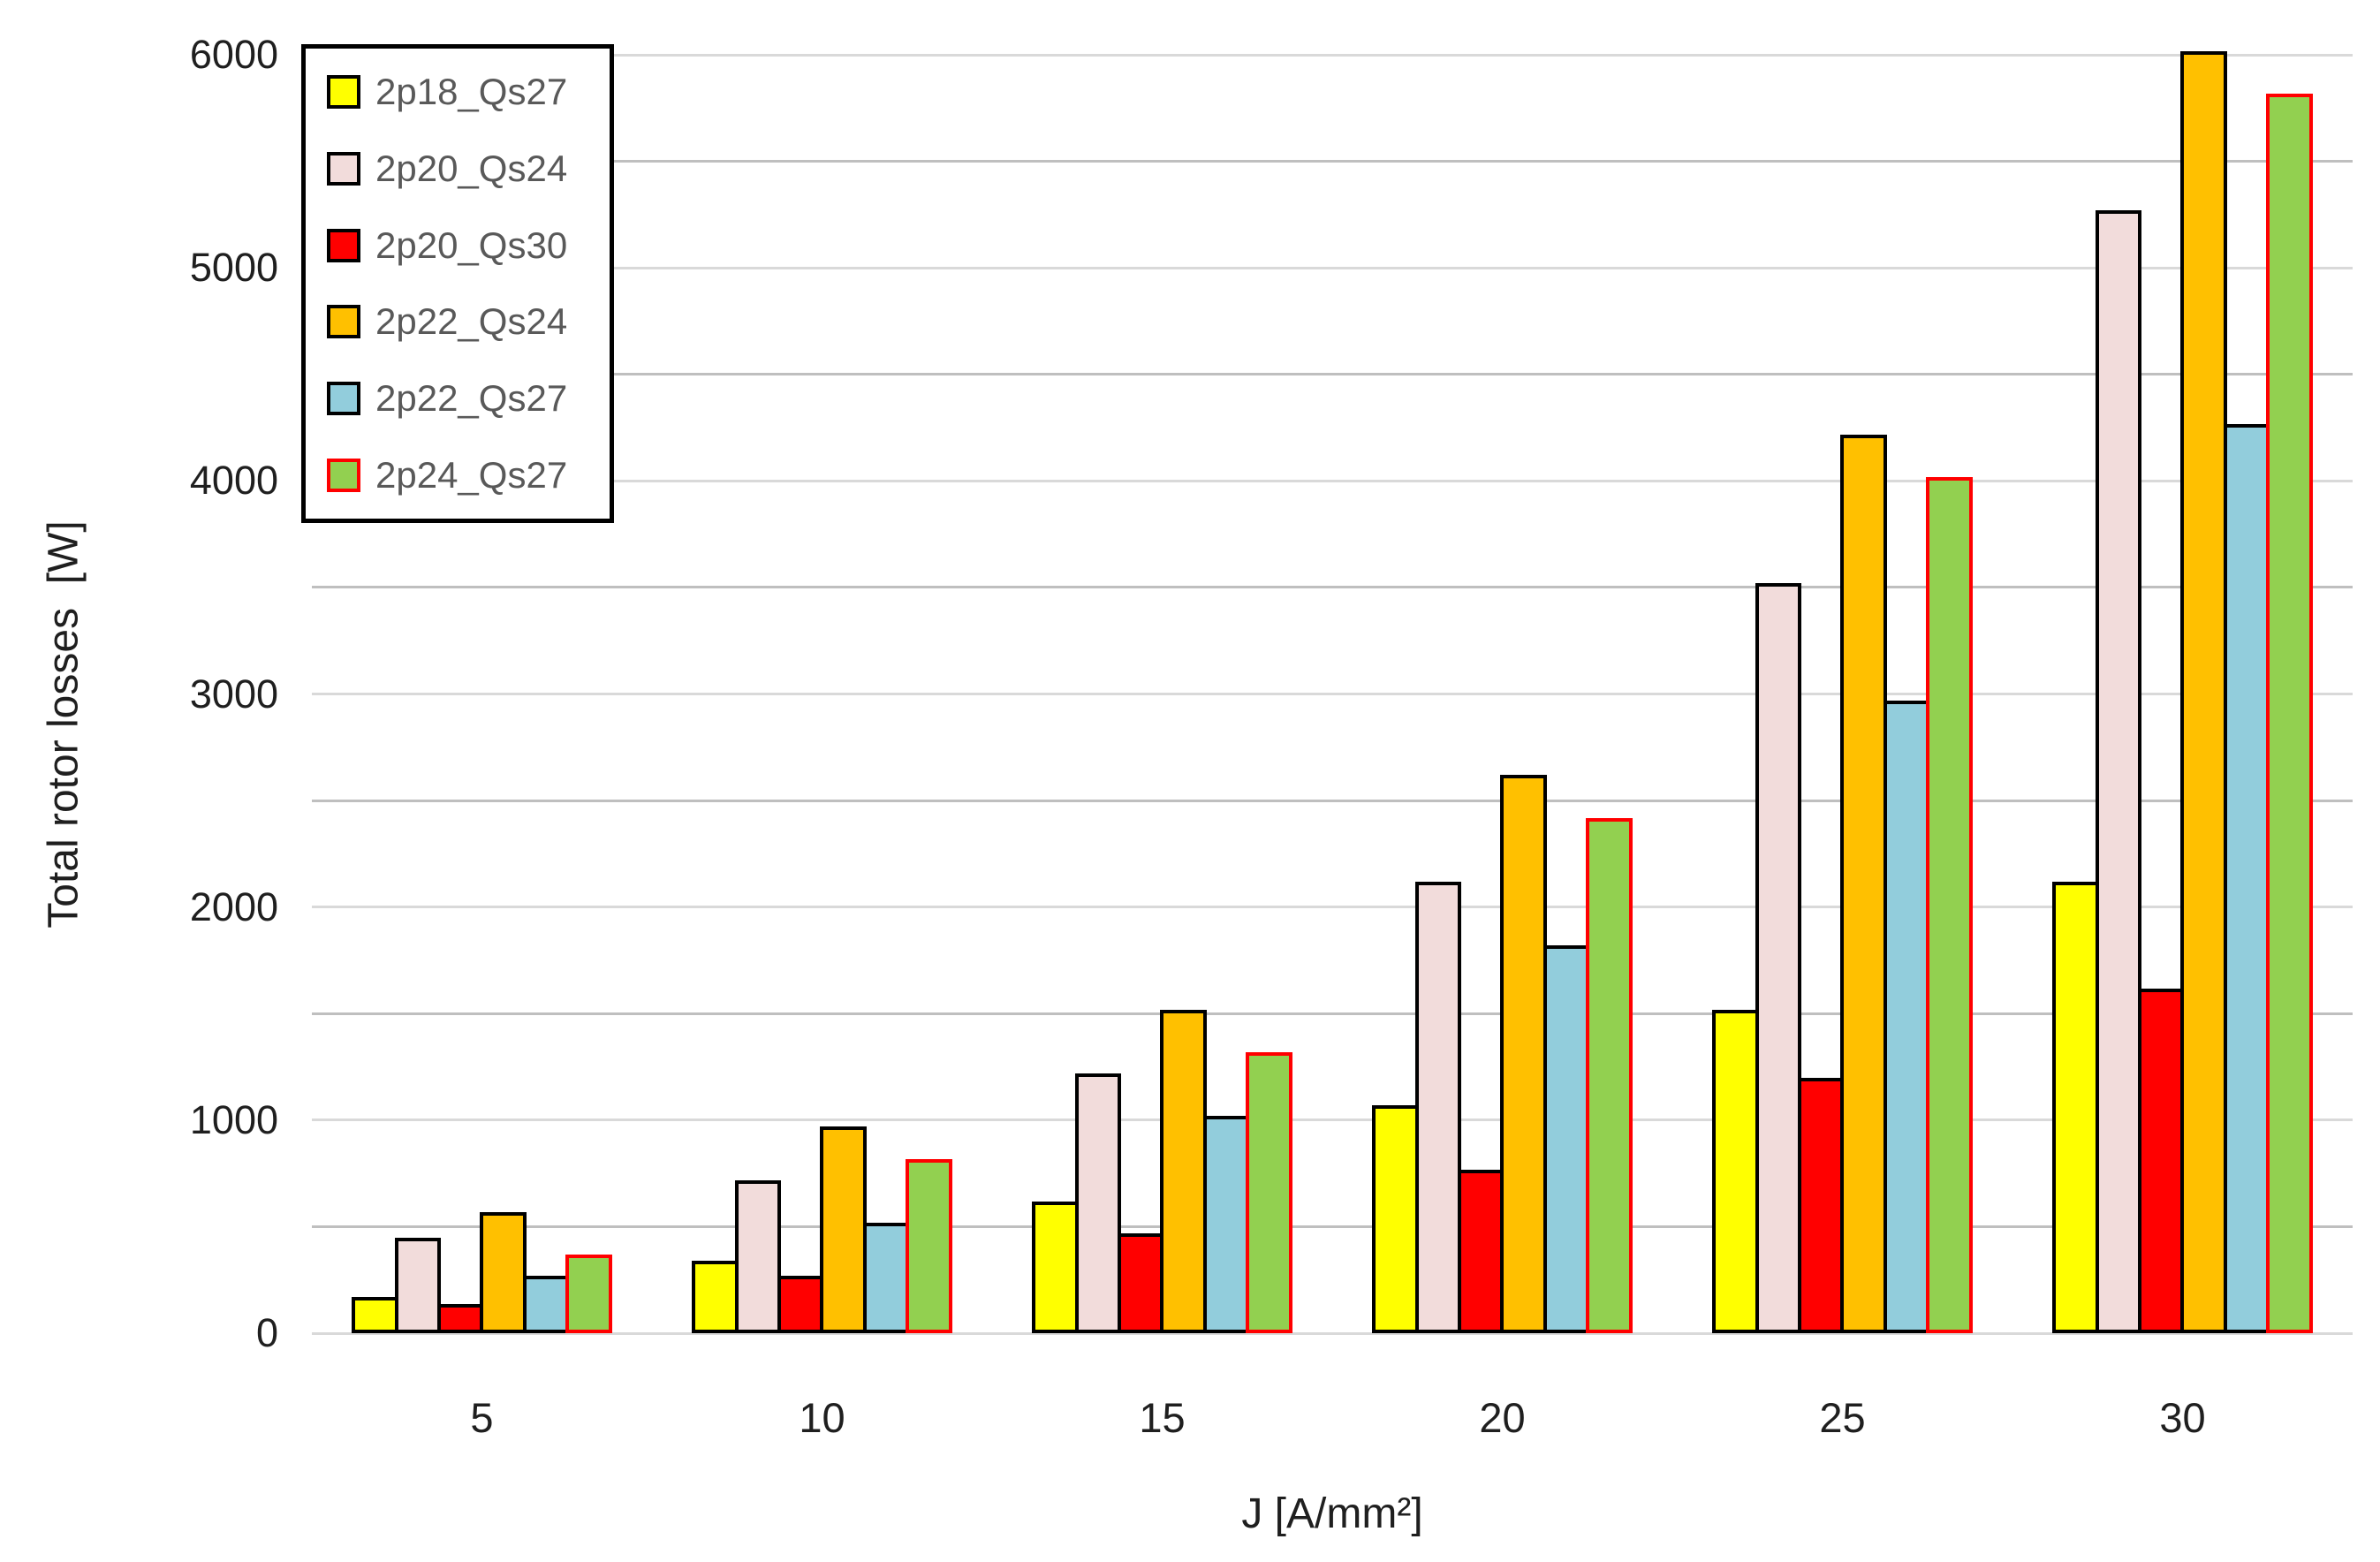 Image resolution: width=2380 pixels, height=1562 pixels. Describe the element at coordinates (1821, 1205) in the screenshot. I see `bar-2p20_Qs30-J25` at that location.